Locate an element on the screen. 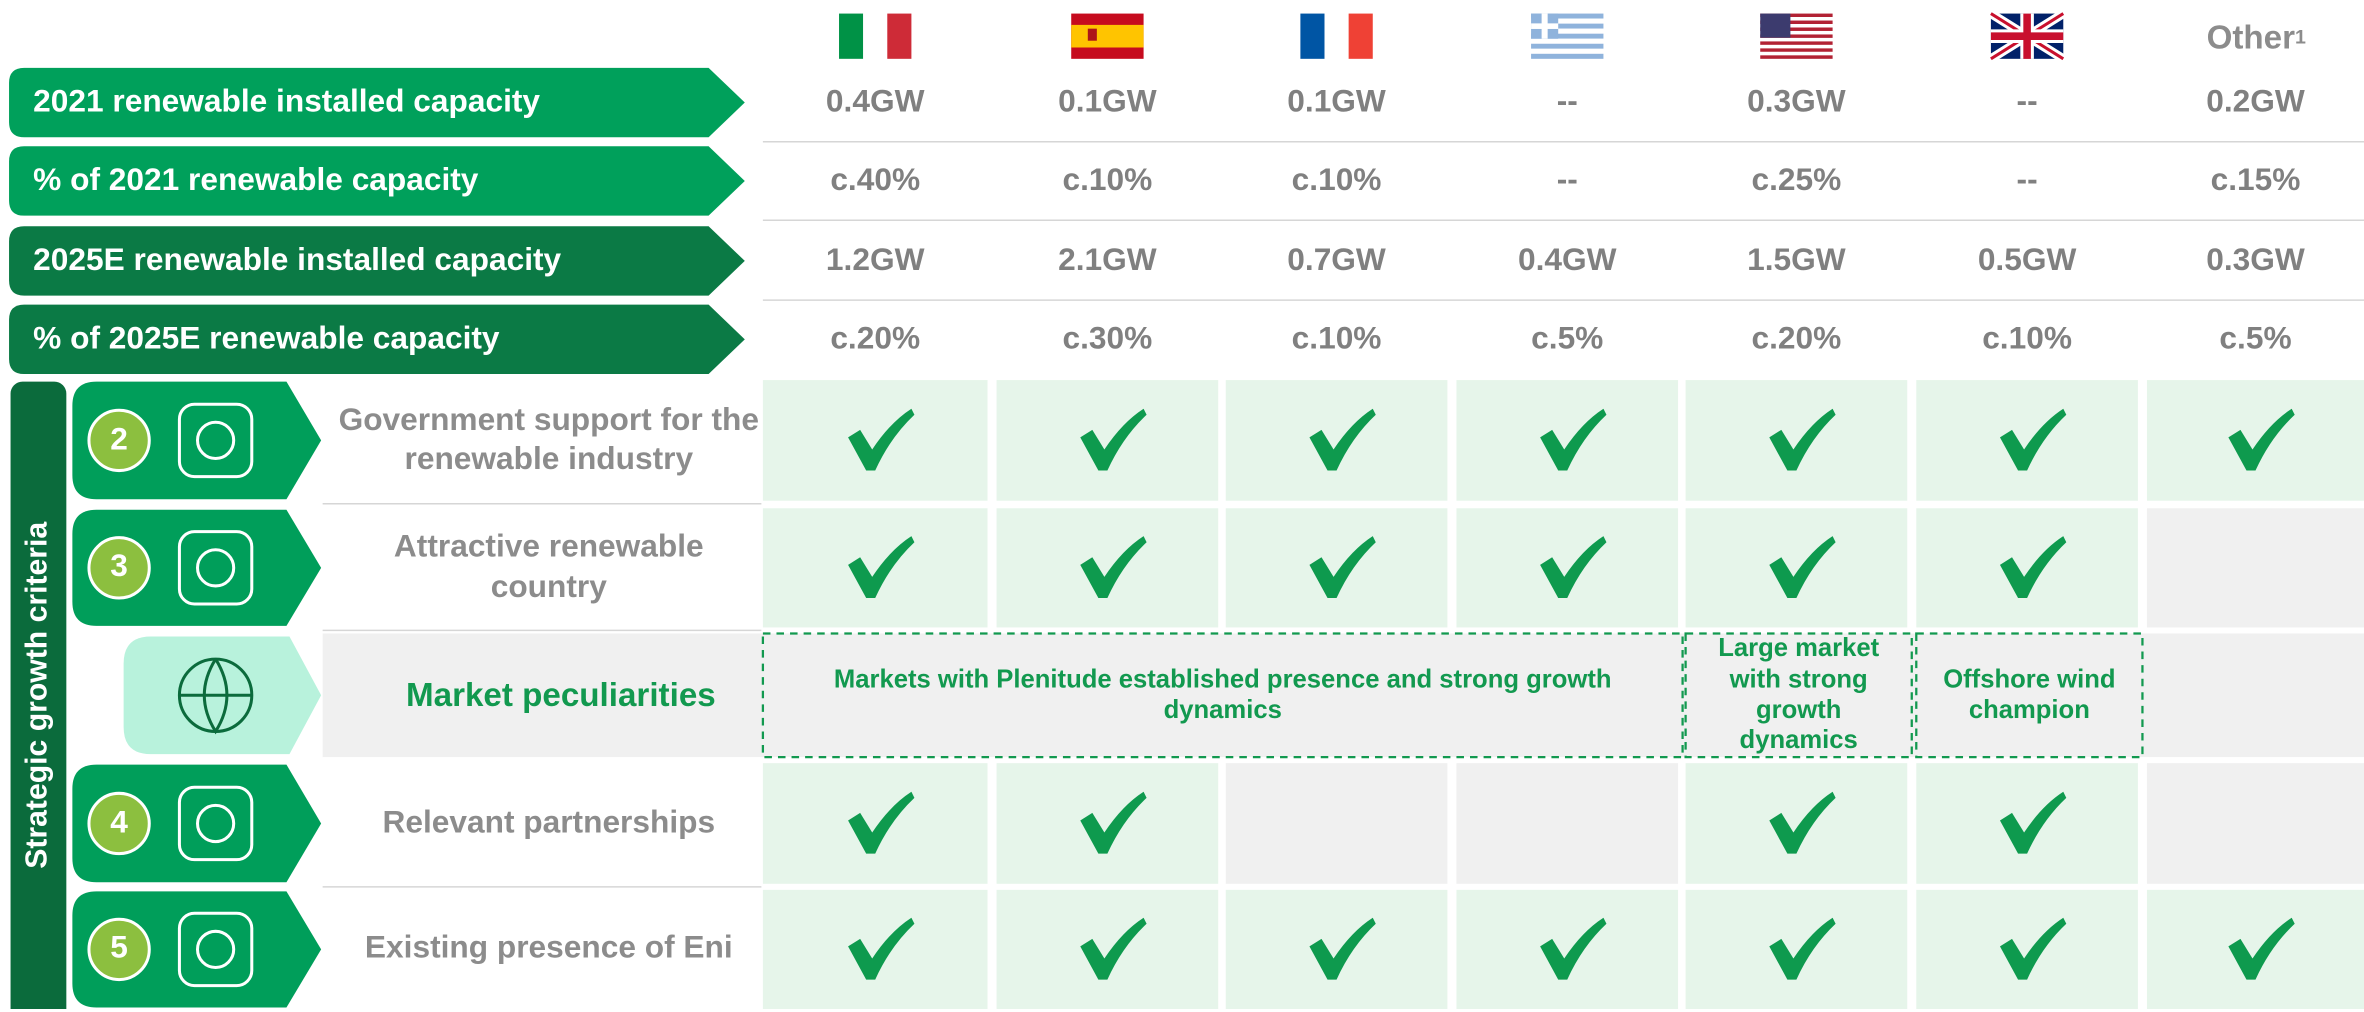  side-label: Strategic growth criteria is located at coordinates (37, 695).